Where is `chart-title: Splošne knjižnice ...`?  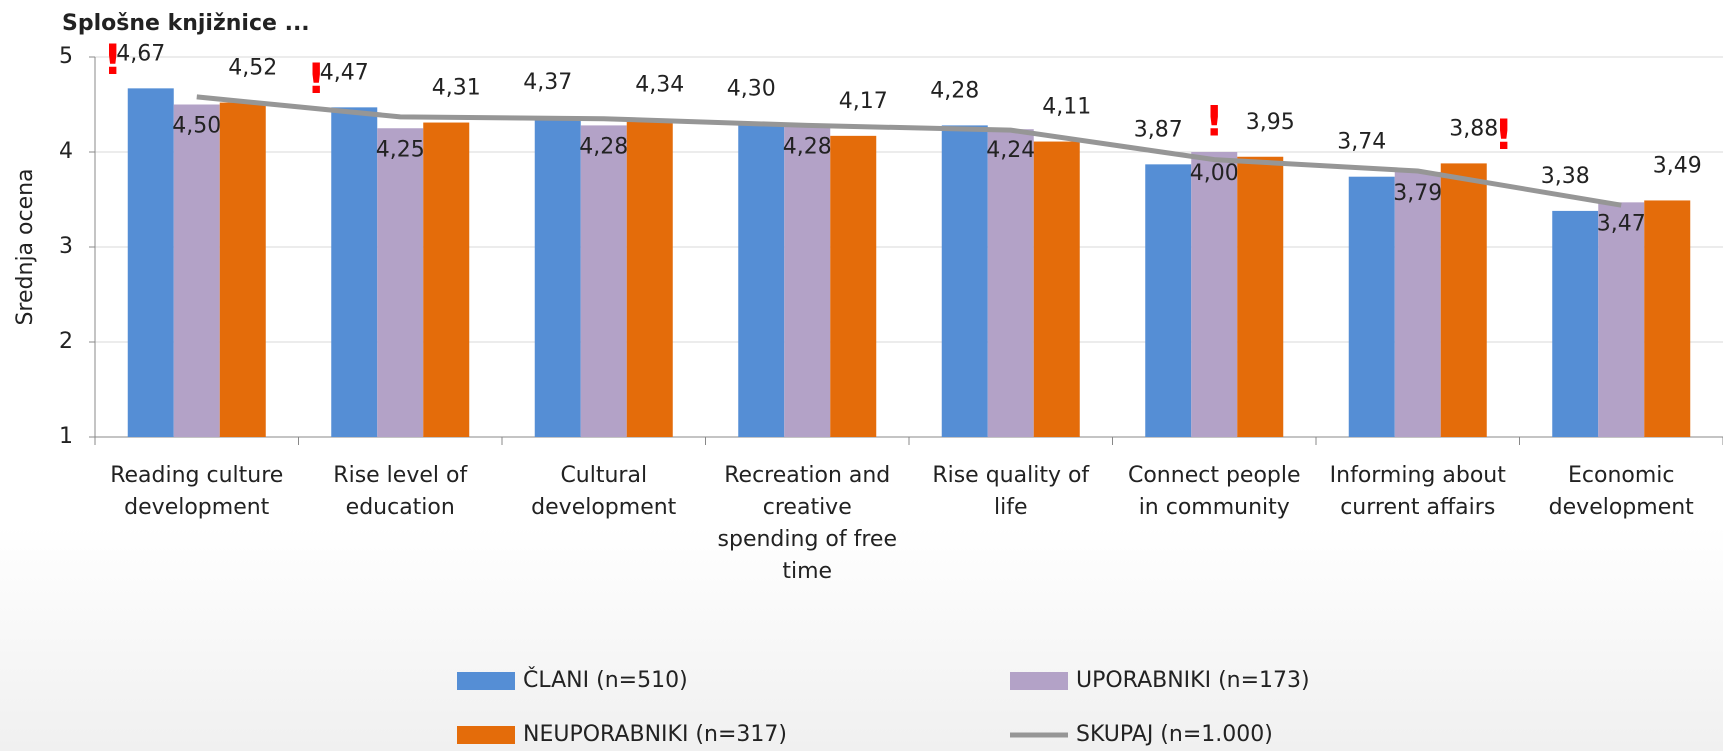 chart-title: Splošne knjižnice ... is located at coordinates (186, 23).